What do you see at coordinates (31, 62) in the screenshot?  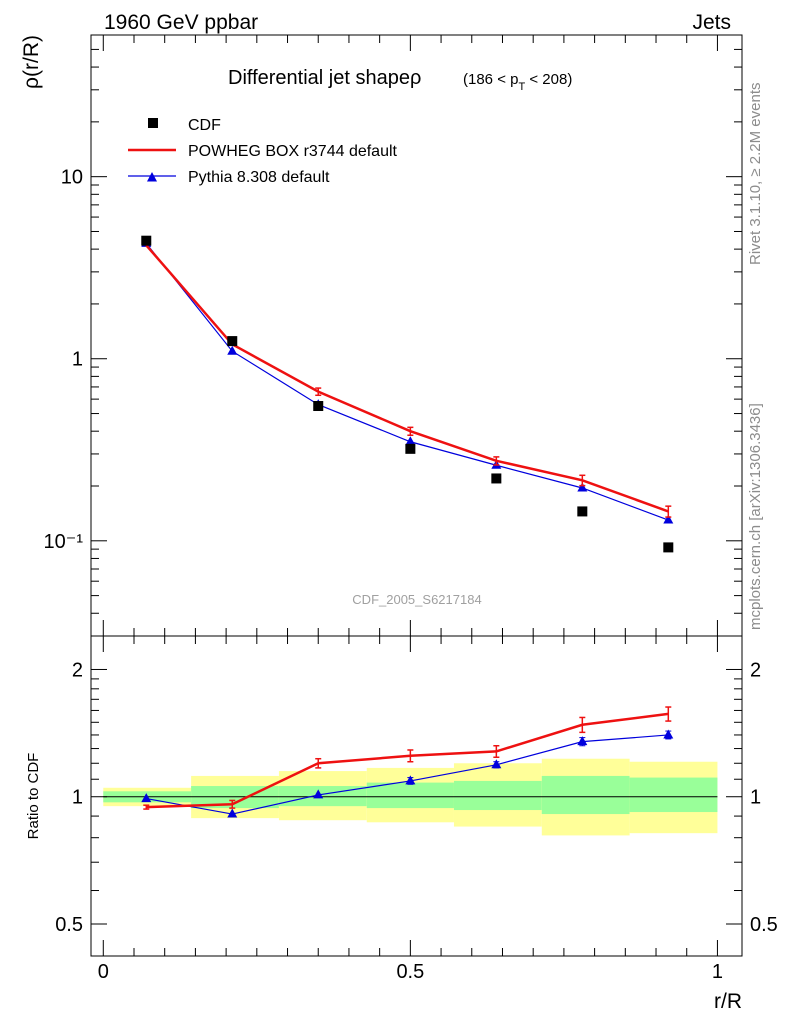 I see `main-y-axis-label: ρ(r/R)` at bounding box center [31, 62].